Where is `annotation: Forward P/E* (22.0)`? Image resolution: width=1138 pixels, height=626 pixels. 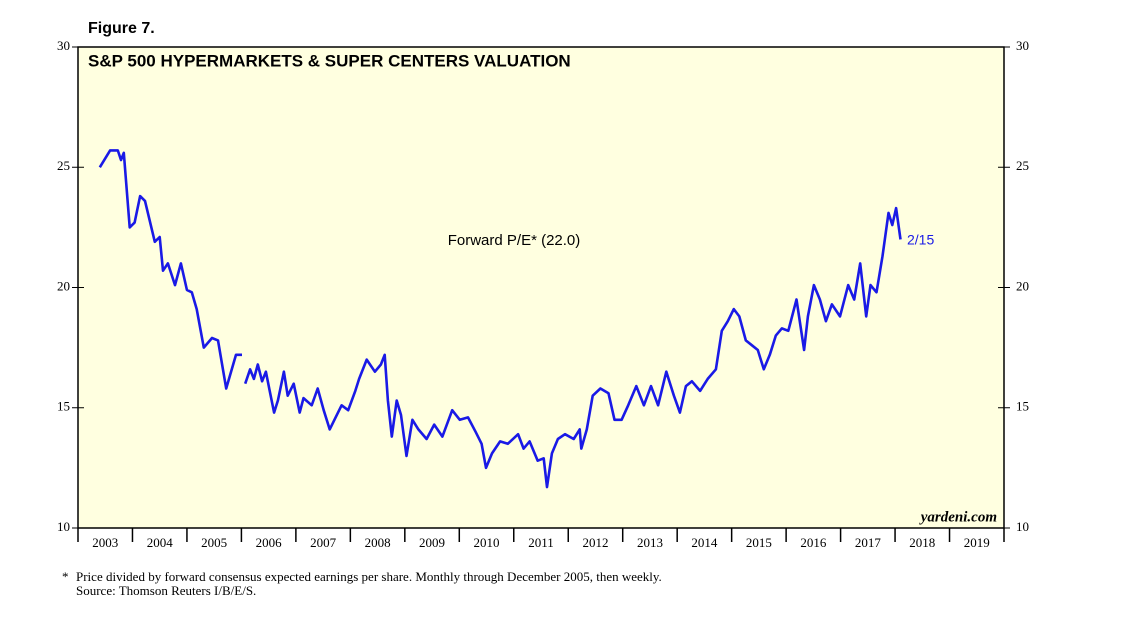 annotation: Forward P/E* (22.0) is located at coordinates (514, 240).